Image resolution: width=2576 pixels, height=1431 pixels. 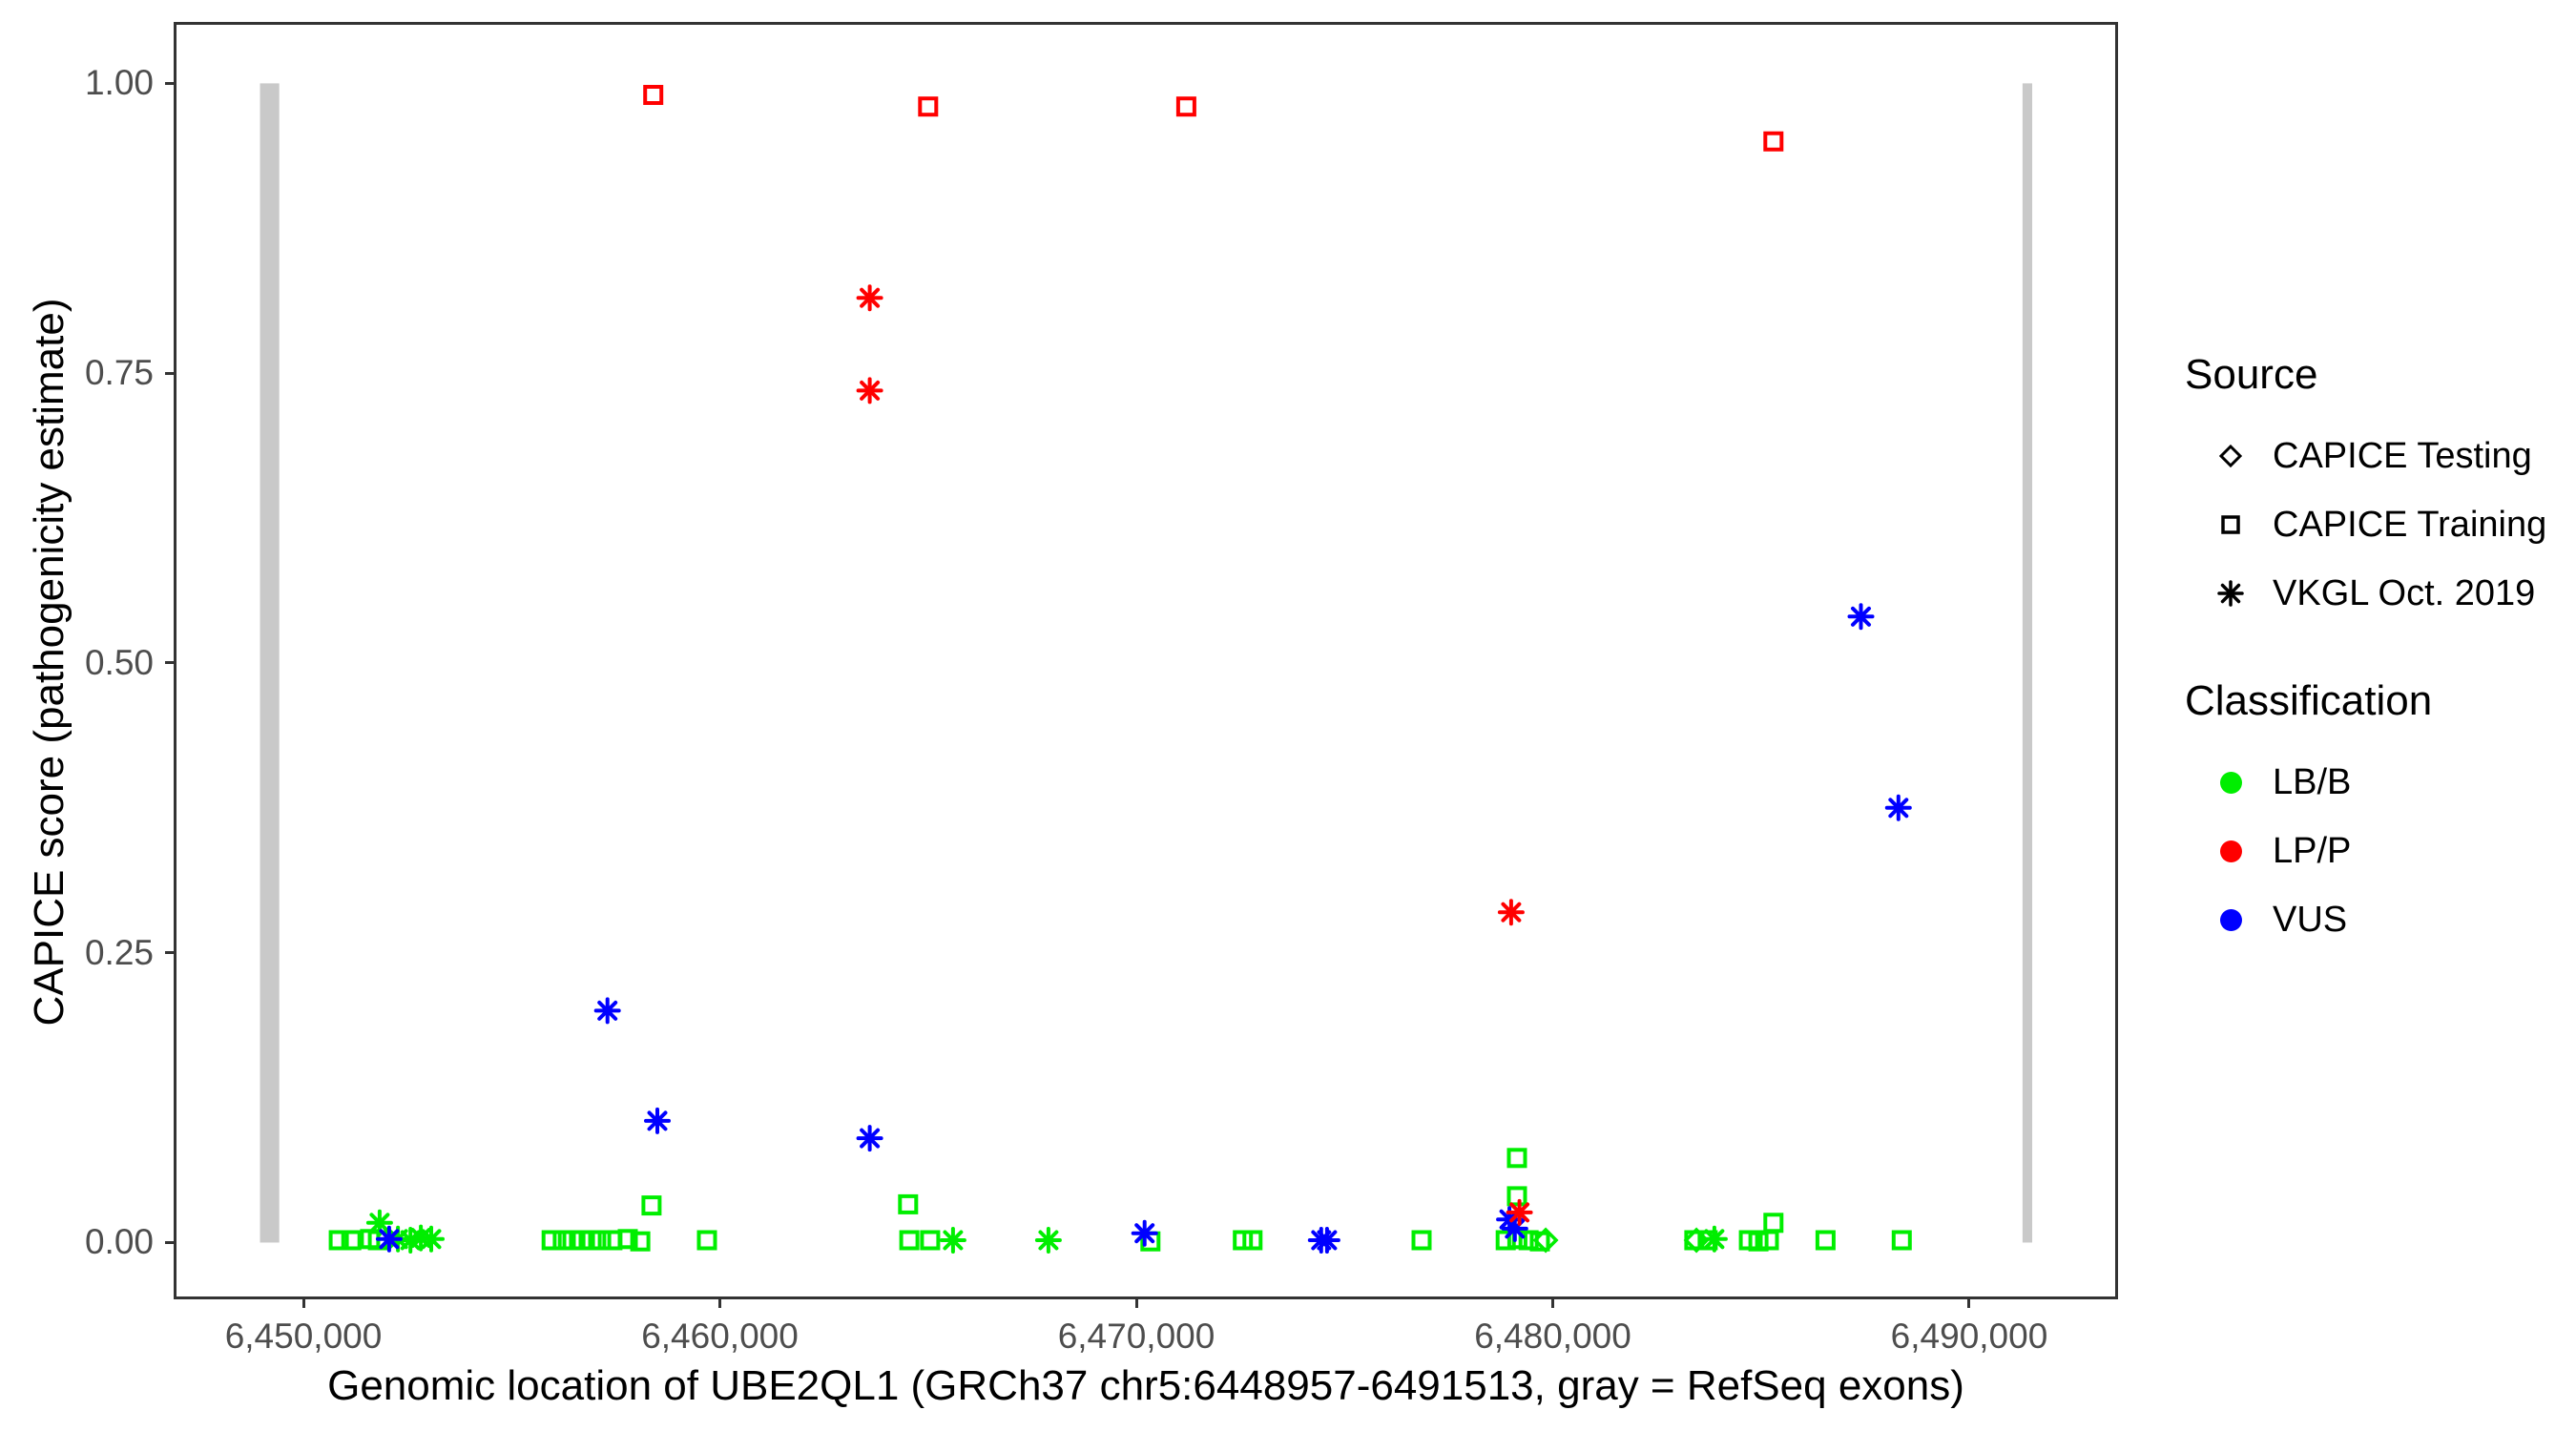 What do you see at coordinates (1969, 1336) in the screenshot?
I see `x-tick-label: 6,490,000` at bounding box center [1969, 1336].